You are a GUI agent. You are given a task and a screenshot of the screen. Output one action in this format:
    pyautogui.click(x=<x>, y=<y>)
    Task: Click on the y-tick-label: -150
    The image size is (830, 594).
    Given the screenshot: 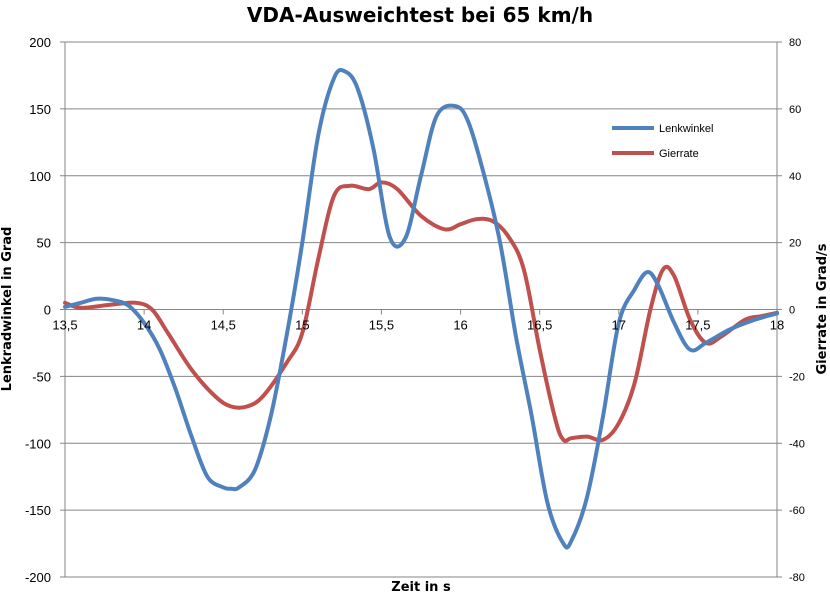 What is the action you would take?
    pyautogui.click(x=38, y=510)
    